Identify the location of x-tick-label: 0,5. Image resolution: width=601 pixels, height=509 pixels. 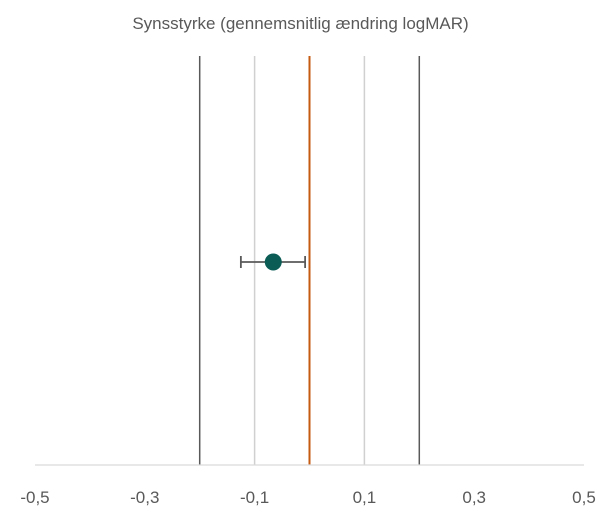
(584, 497).